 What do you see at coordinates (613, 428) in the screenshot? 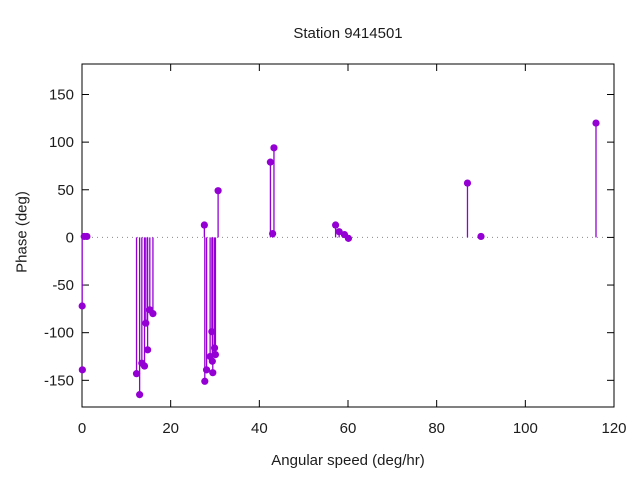
I see `x-tick-label: 120` at bounding box center [613, 428].